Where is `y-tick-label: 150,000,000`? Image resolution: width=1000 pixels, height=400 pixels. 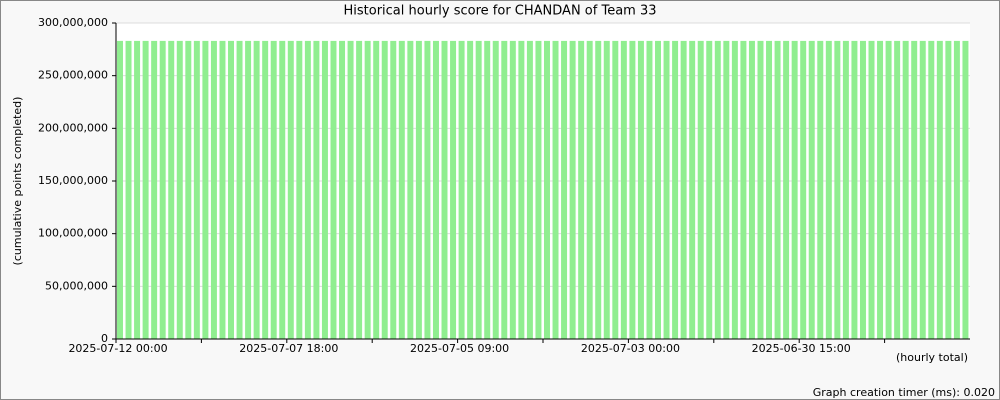 y-tick-label: 150,000,000 is located at coordinates (73, 180).